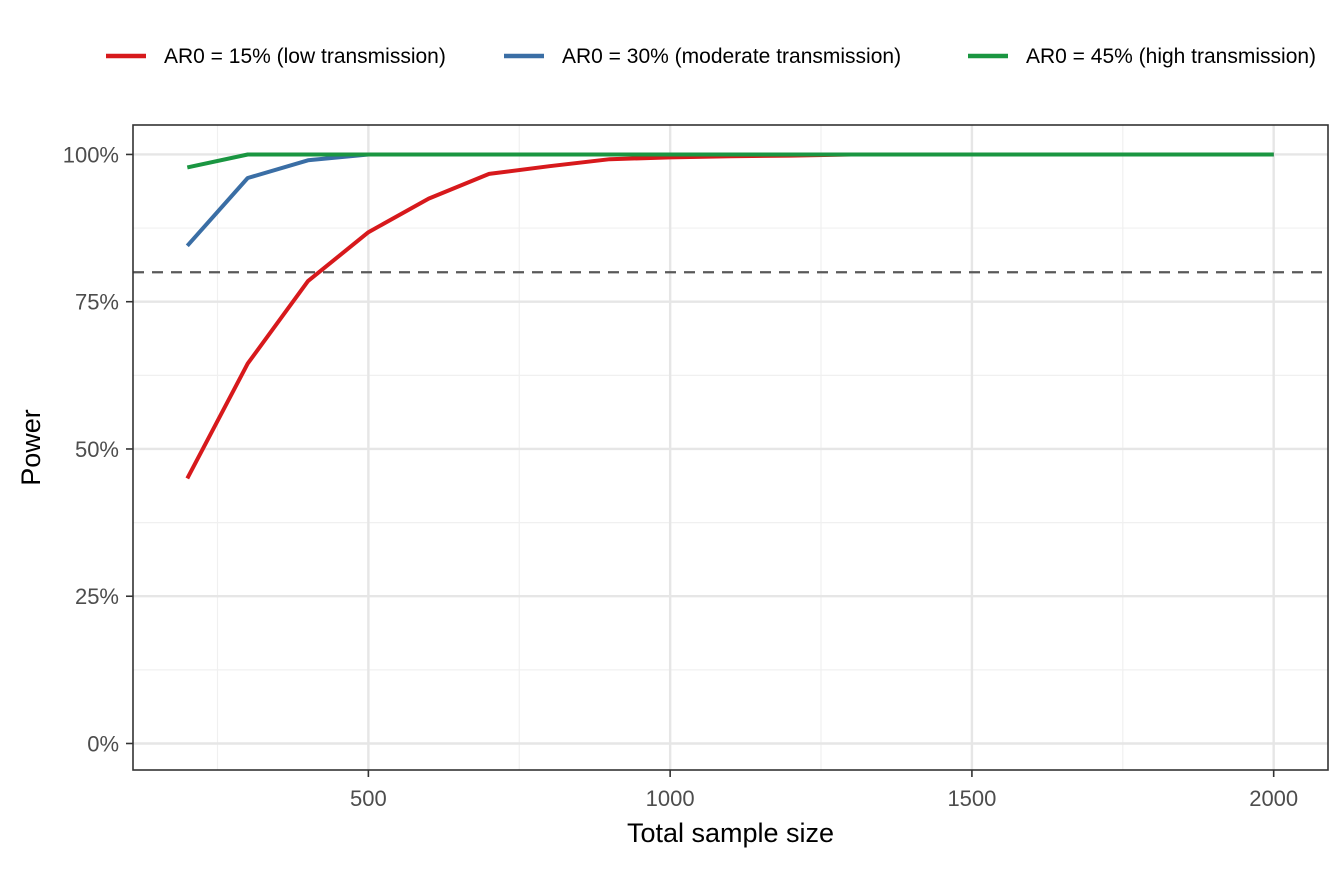  I want to click on y-tick-label: 50%, so click(97, 449).